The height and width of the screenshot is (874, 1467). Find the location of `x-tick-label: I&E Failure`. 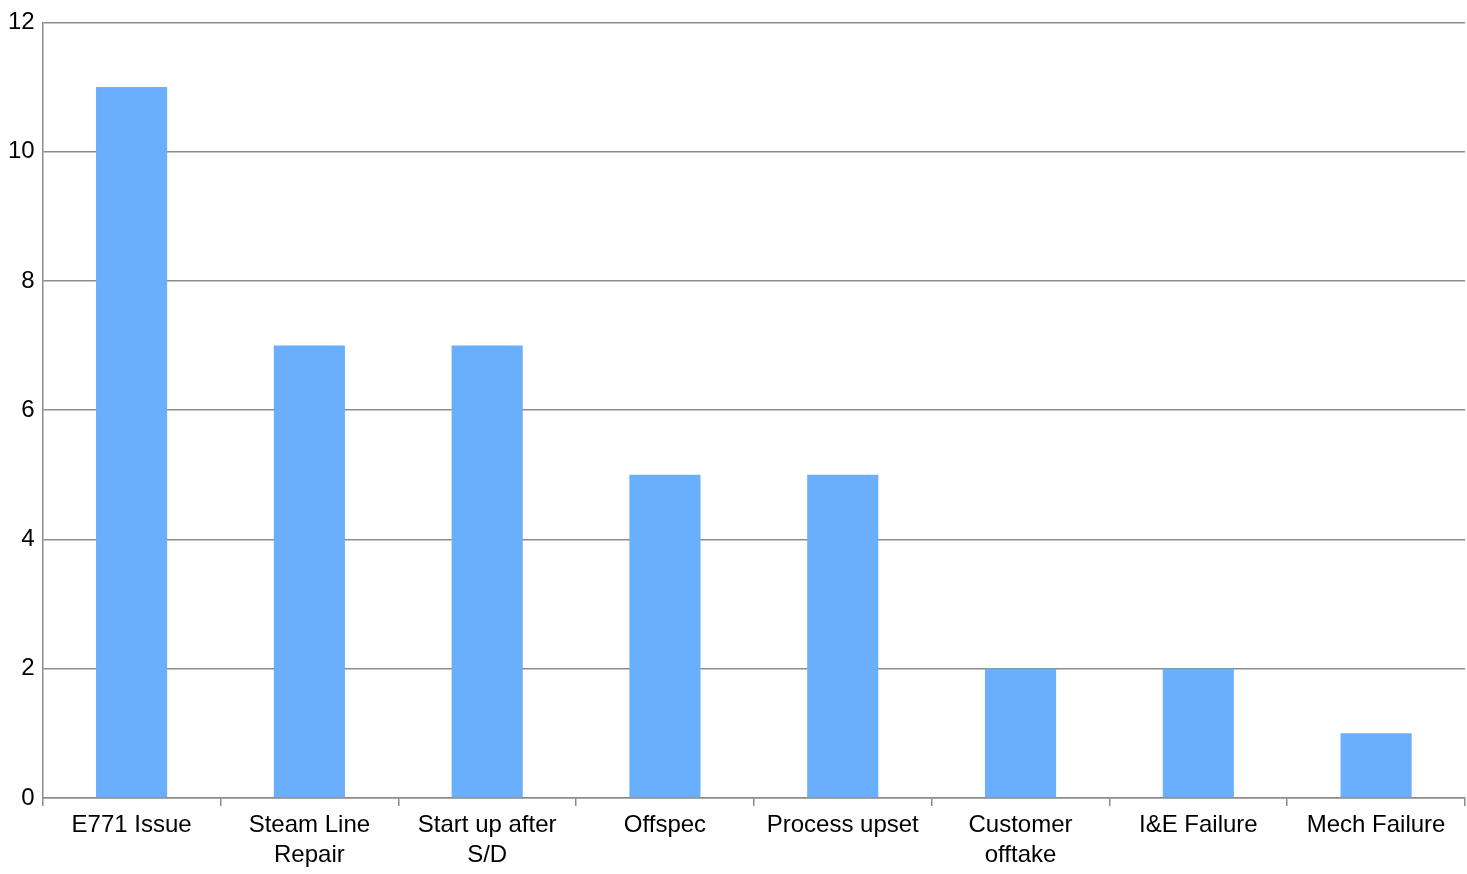

x-tick-label: I&E Failure is located at coordinates (1198, 823).